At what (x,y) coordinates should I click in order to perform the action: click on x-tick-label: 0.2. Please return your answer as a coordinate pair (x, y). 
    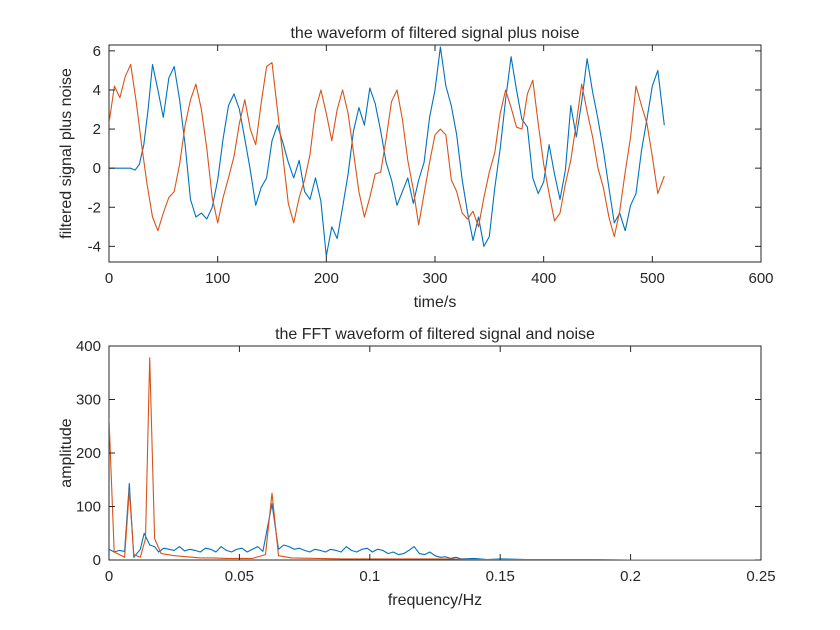
    Looking at the image, I should click on (630, 576).